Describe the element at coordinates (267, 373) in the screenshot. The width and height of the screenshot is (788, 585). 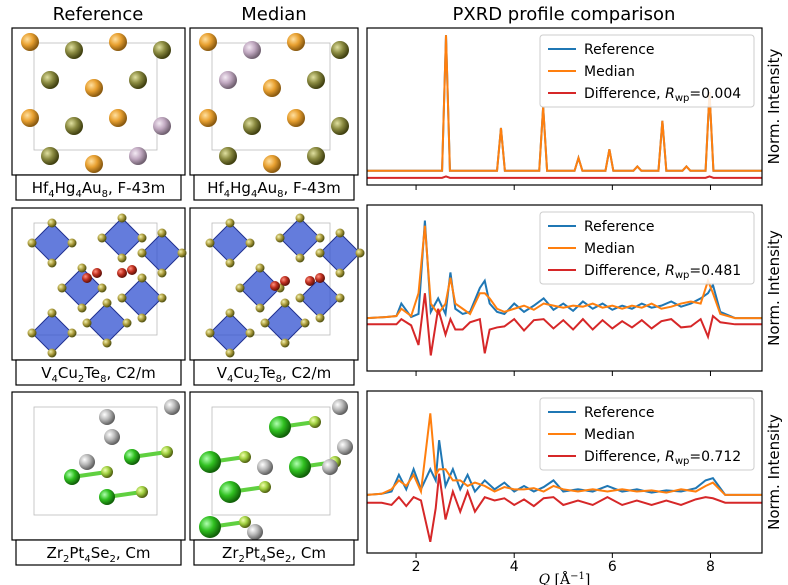
I see `label-part: Te` at that location.